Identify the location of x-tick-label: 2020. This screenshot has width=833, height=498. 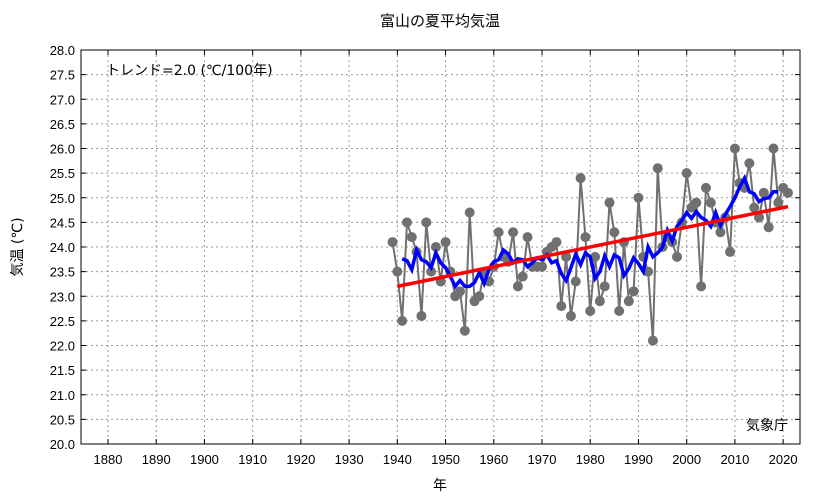
(783, 459).